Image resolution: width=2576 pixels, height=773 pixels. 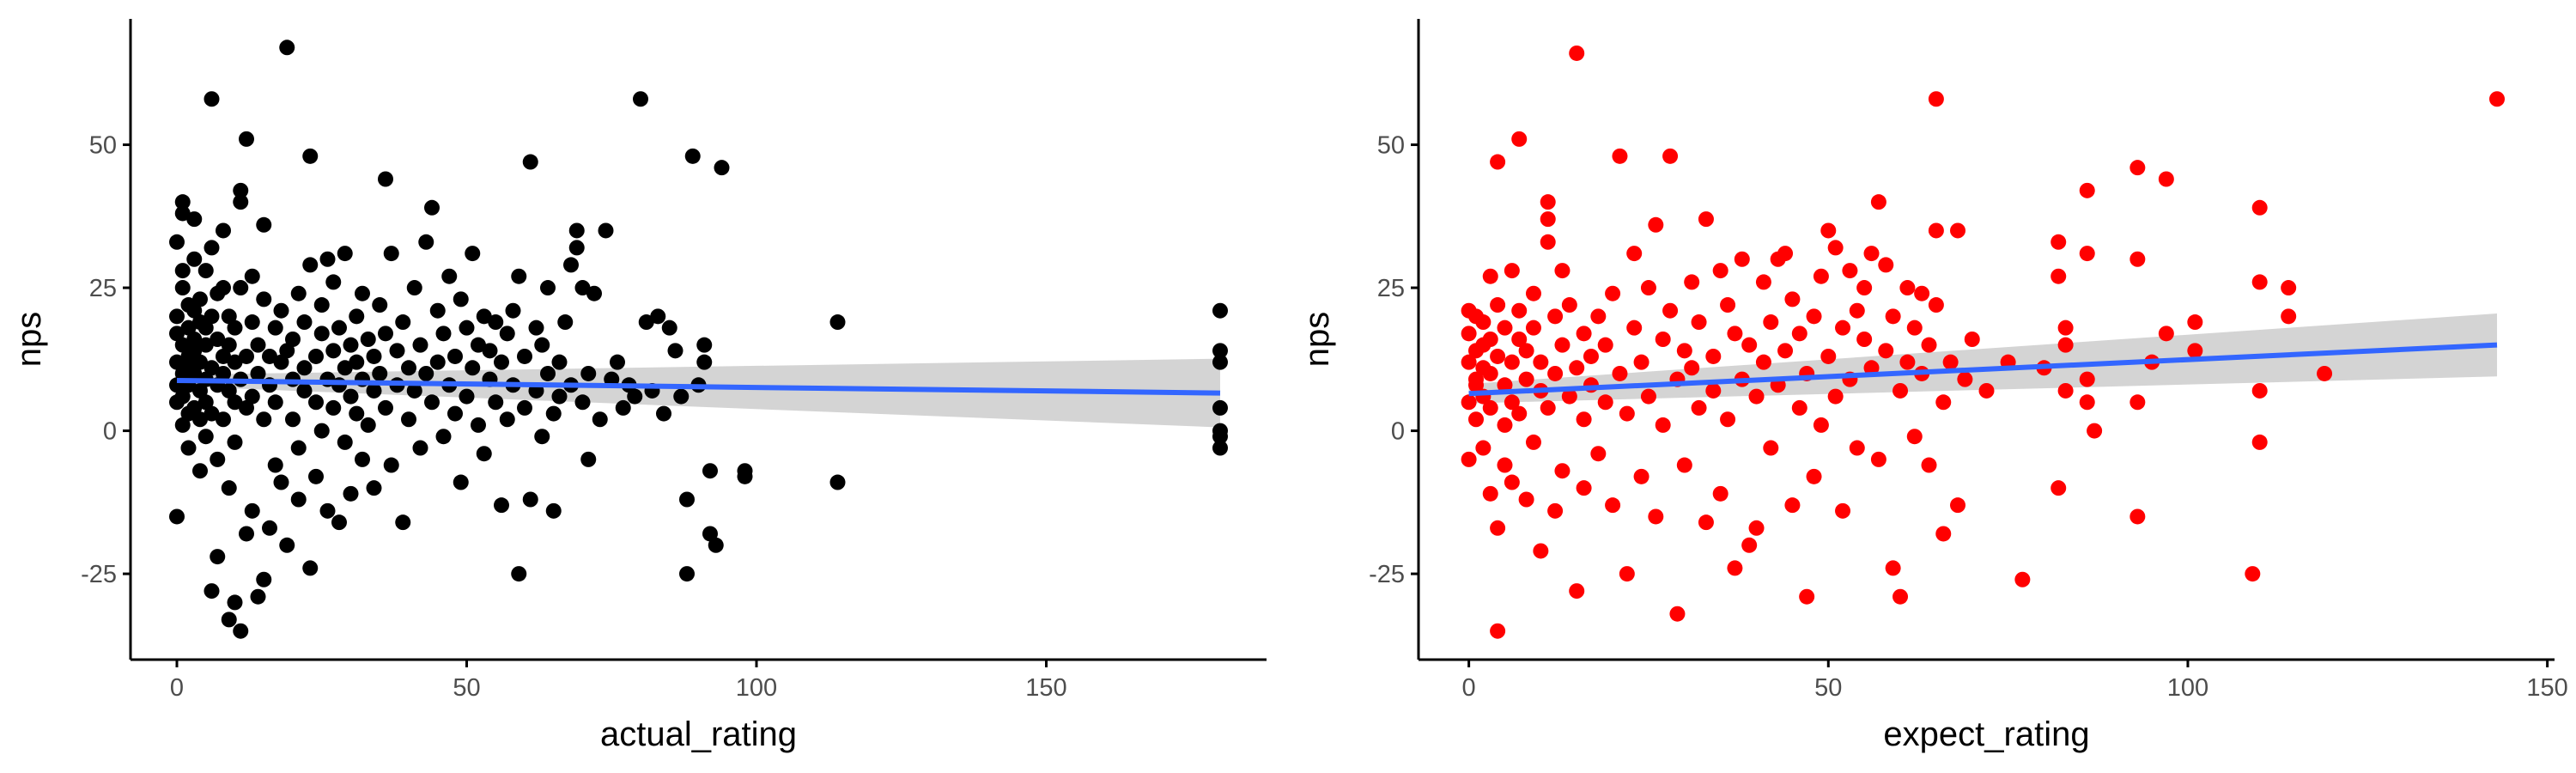 I want to click on trend-line, so click(x=698, y=386).